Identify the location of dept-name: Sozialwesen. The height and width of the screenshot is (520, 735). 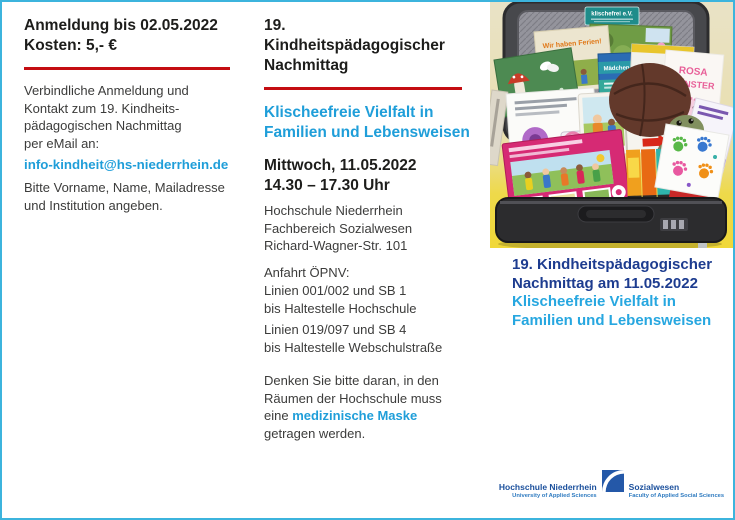
(654, 487).